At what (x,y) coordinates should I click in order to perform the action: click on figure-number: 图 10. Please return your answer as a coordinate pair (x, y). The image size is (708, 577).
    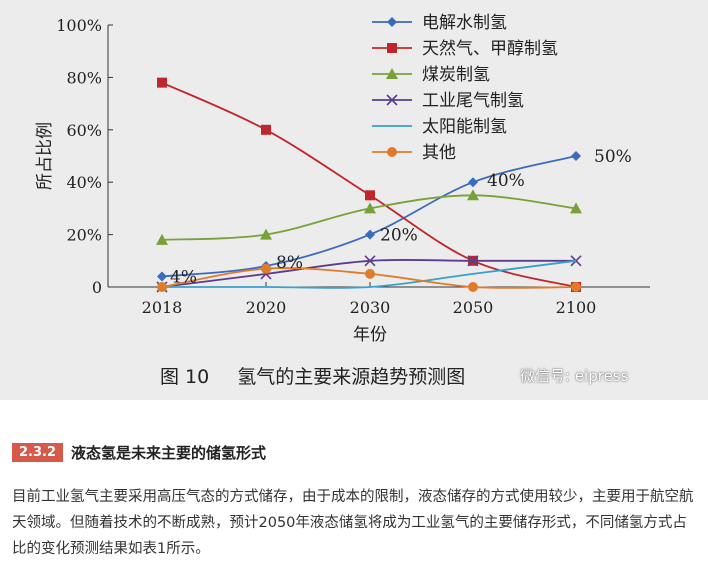
    Looking at the image, I should click on (185, 377).